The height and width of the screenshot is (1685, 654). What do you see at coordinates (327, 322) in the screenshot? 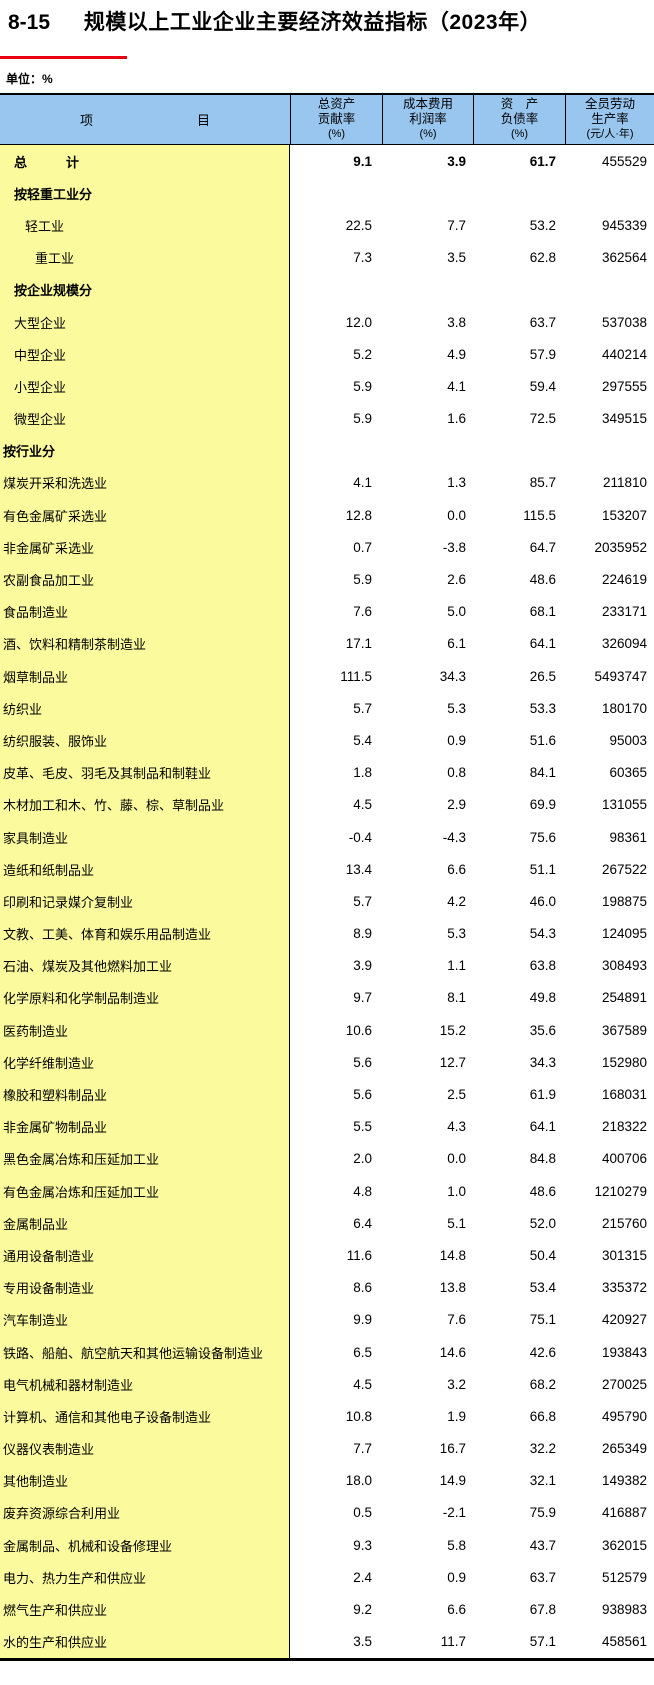
I see `table-row: 大型企业 12.0 3.8 63.7 537038` at bounding box center [327, 322].